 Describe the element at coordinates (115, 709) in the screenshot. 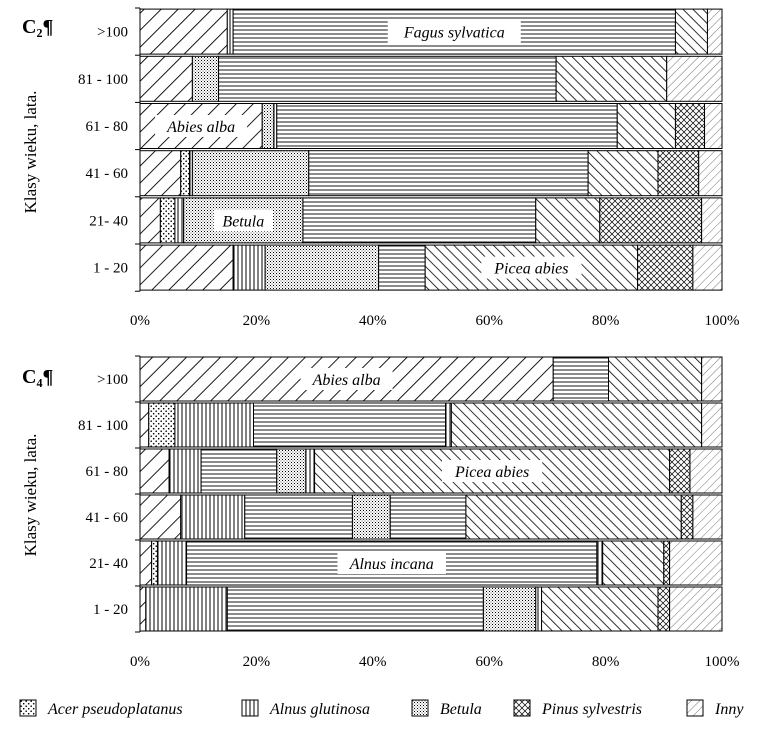

I see `legend-label-acer: Acer pseudoplatanus` at that location.